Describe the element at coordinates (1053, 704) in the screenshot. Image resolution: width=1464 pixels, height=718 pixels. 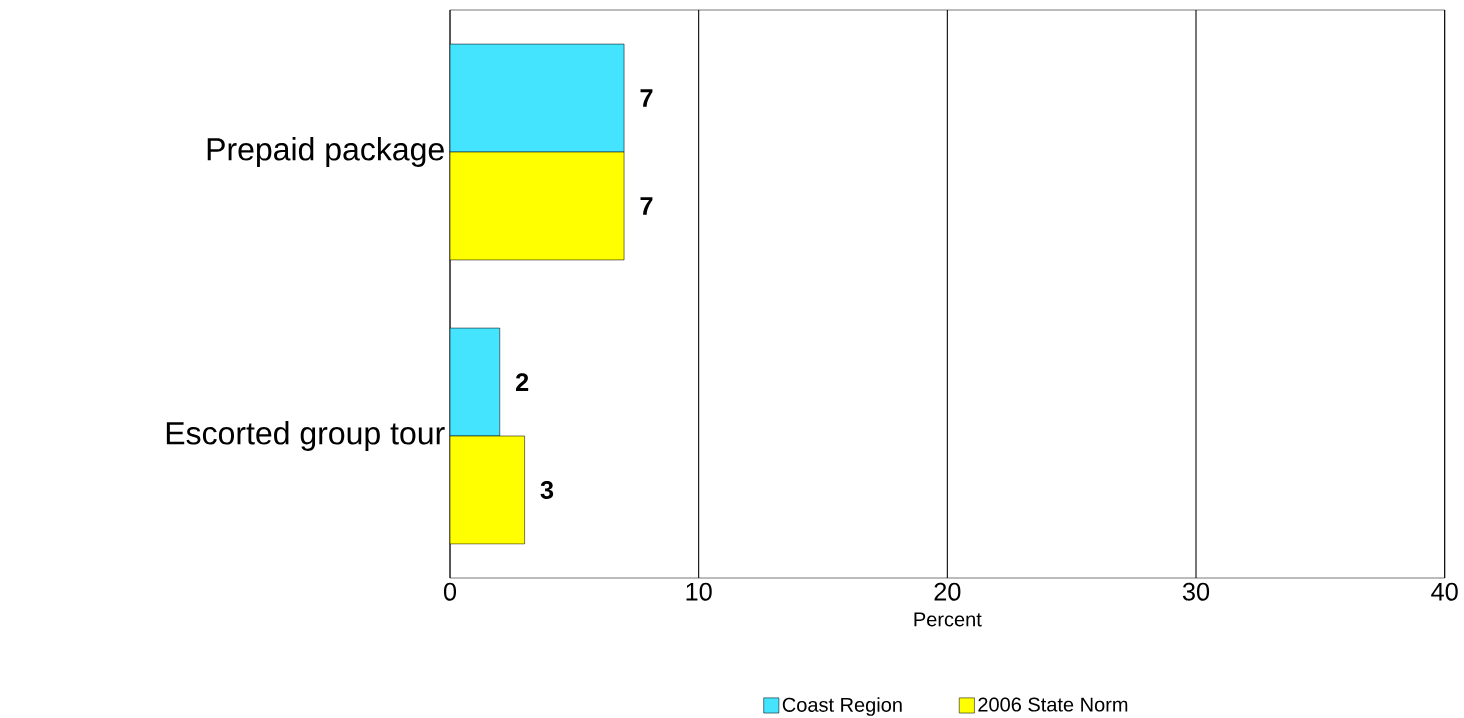
I see `legend-label: 2006 State Norm` at that location.